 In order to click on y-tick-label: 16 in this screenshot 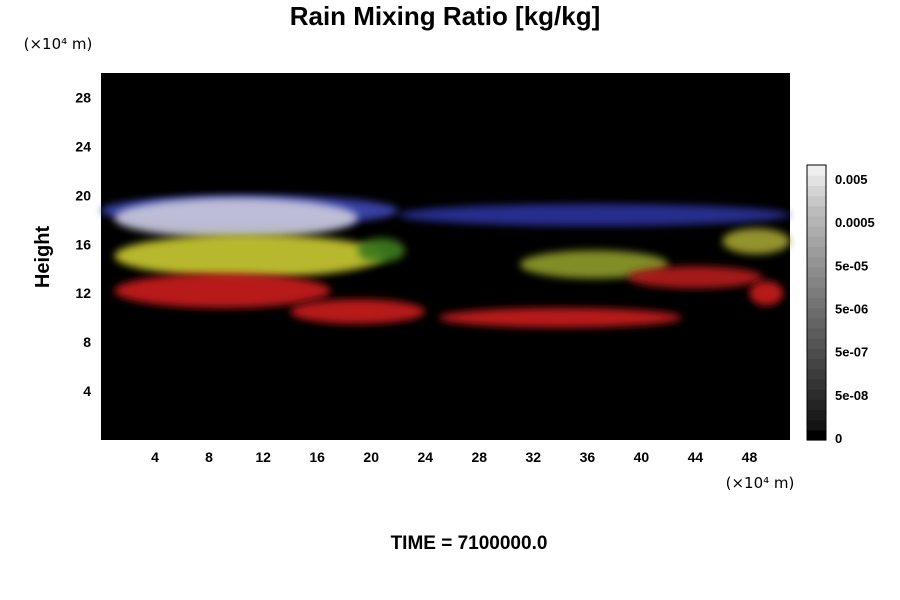, I will do `click(83, 244)`.